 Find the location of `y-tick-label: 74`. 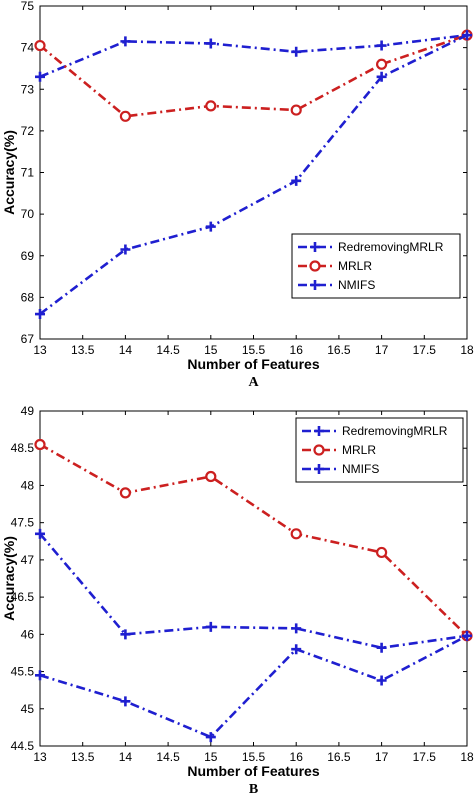

y-tick-label: 74 is located at coordinates (28, 48).